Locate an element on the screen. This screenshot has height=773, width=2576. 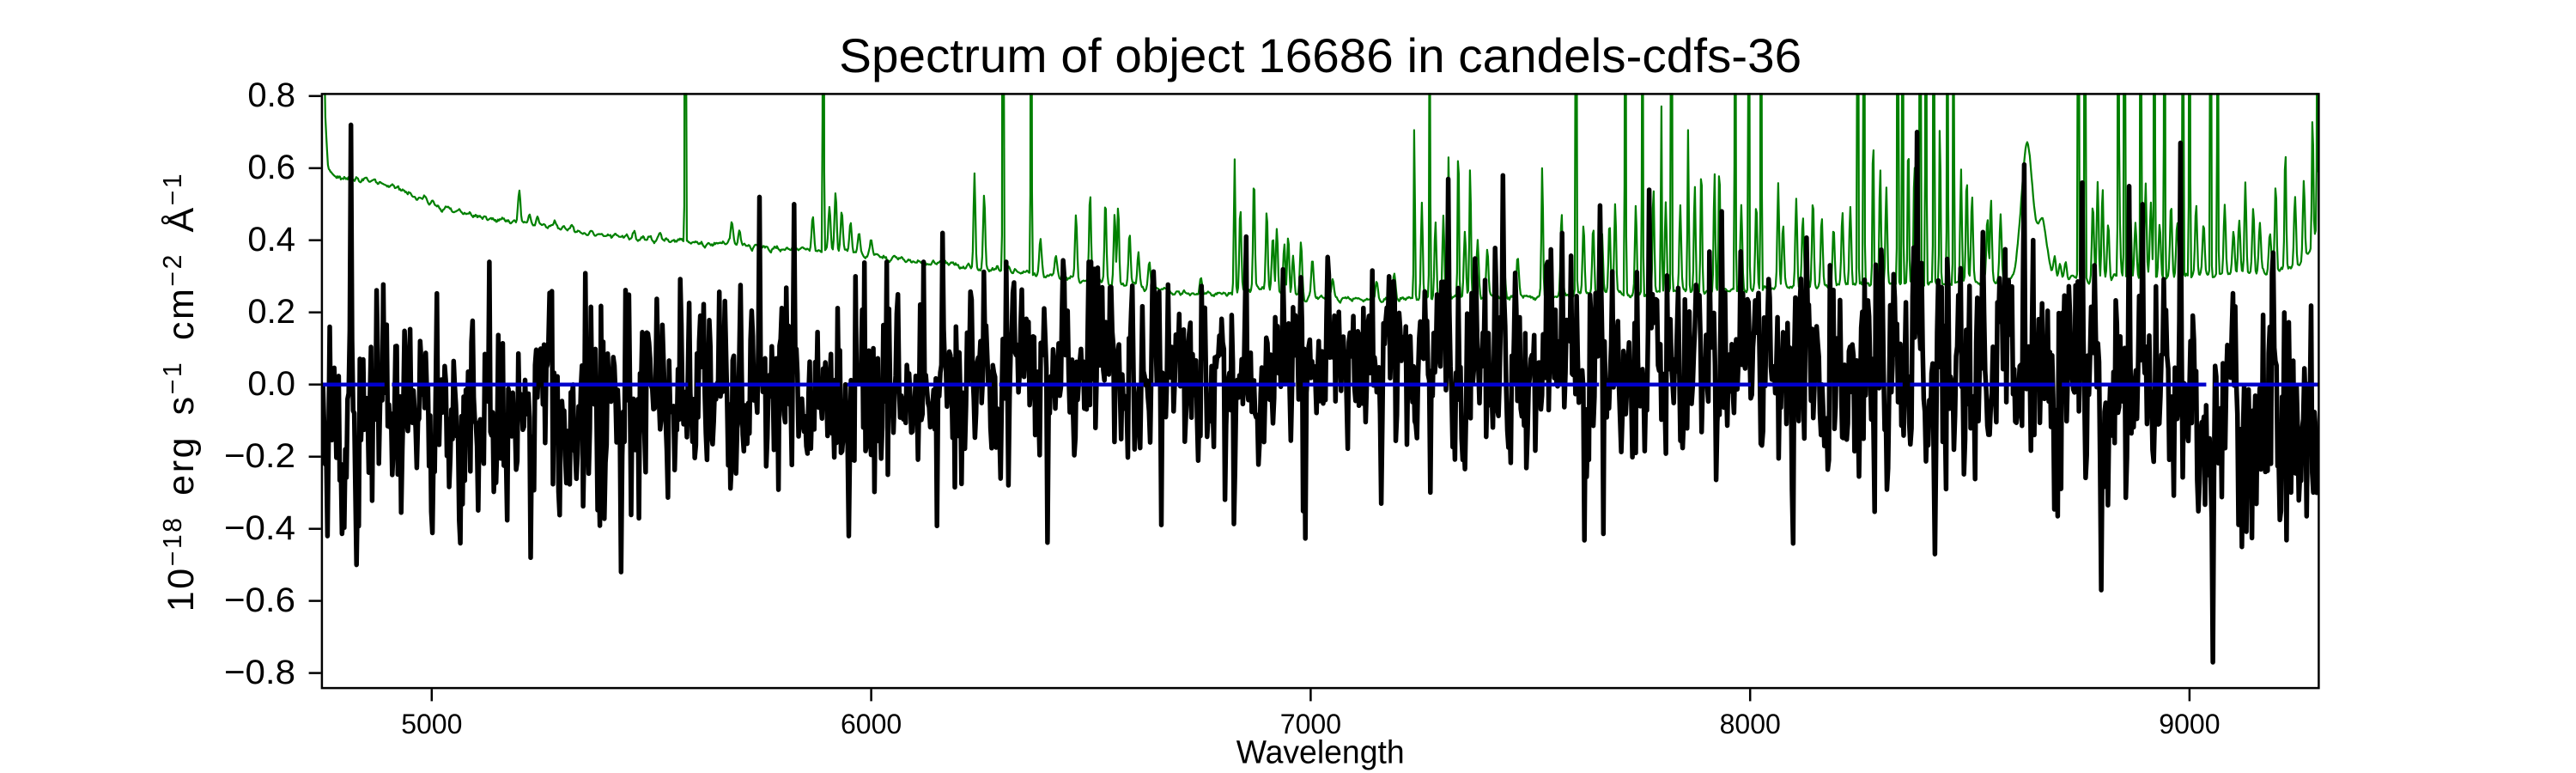
svg-text: −0.6 is located at coordinates (259, 600).